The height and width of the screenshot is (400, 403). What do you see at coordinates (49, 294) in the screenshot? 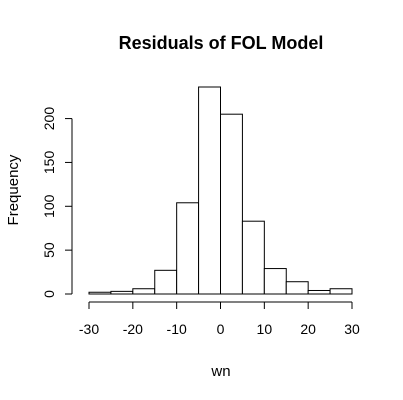
I see `y-tick-label: 0` at bounding box center [49, 294].